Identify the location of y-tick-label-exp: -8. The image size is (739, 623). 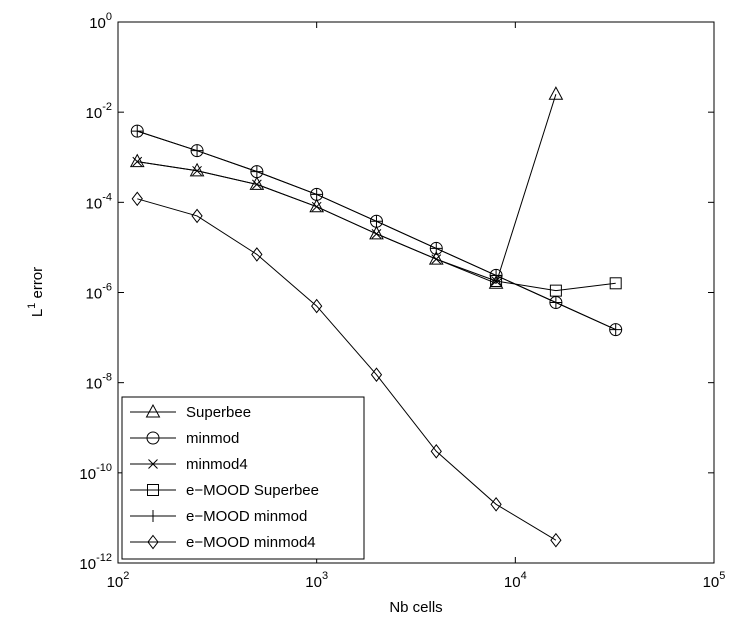
(107, 378).